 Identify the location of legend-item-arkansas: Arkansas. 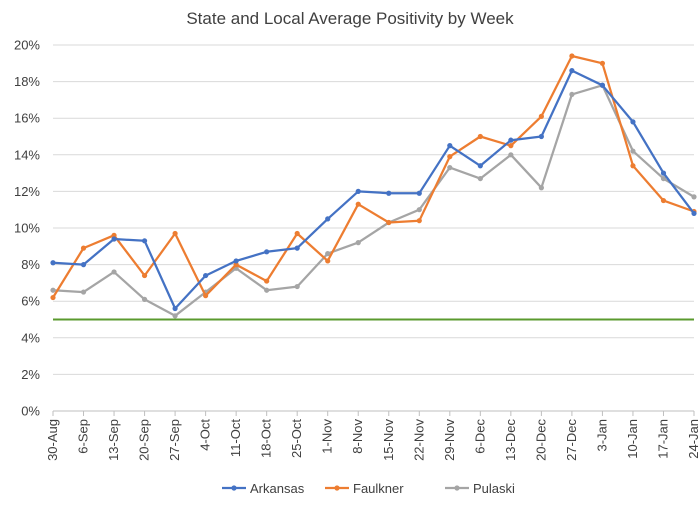
(263, 488).